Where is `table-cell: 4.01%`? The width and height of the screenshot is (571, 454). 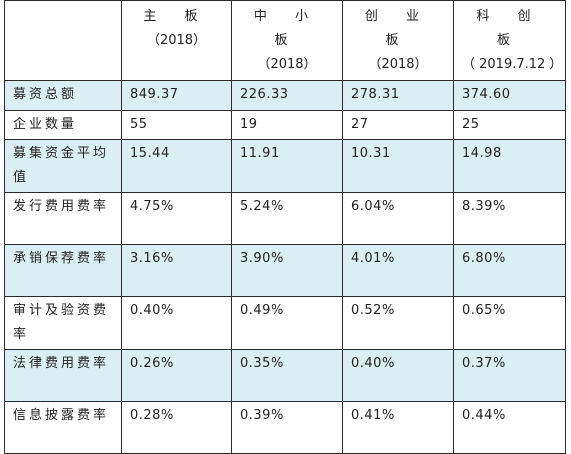
table-cell: 4.01% is located at coordinates (398, 270).